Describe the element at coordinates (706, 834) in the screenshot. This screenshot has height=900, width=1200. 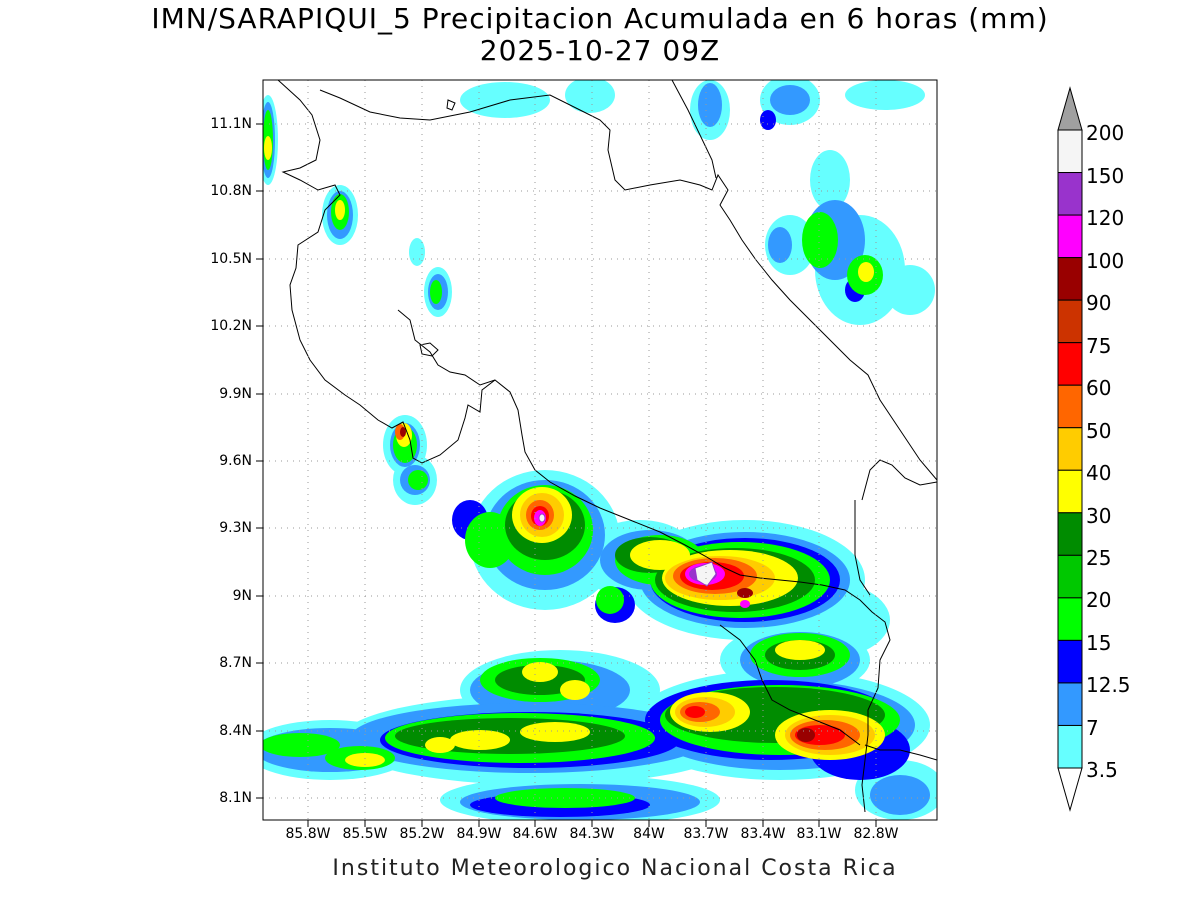
I see `lon-label: 83.7W` at that location.